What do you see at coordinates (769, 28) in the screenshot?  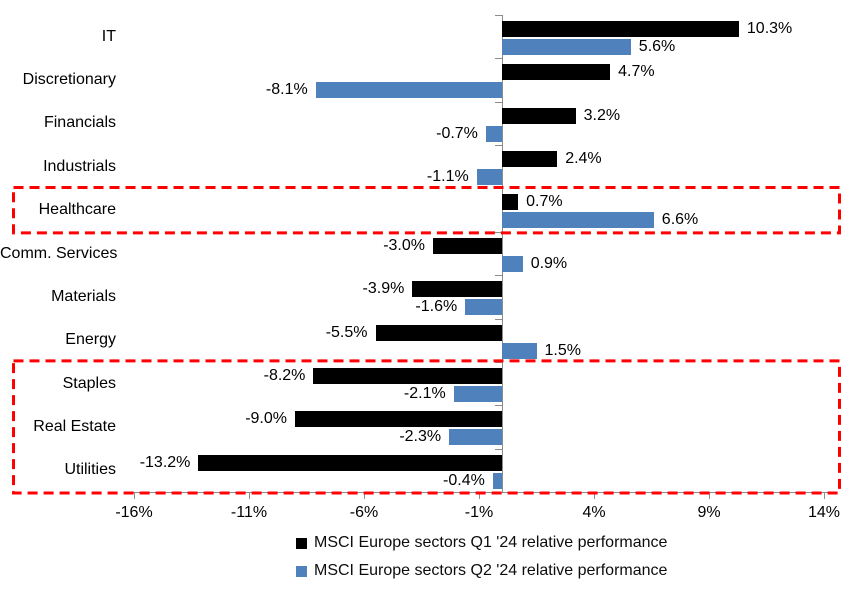 I see `data-label: 10.3%` at bounding box center [769, 28].